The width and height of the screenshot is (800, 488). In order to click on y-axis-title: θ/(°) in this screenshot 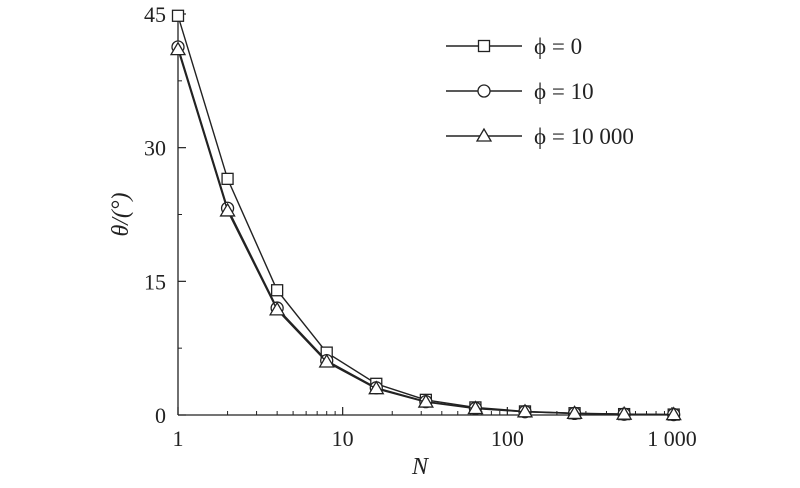, I will do `click(121, 214)`.